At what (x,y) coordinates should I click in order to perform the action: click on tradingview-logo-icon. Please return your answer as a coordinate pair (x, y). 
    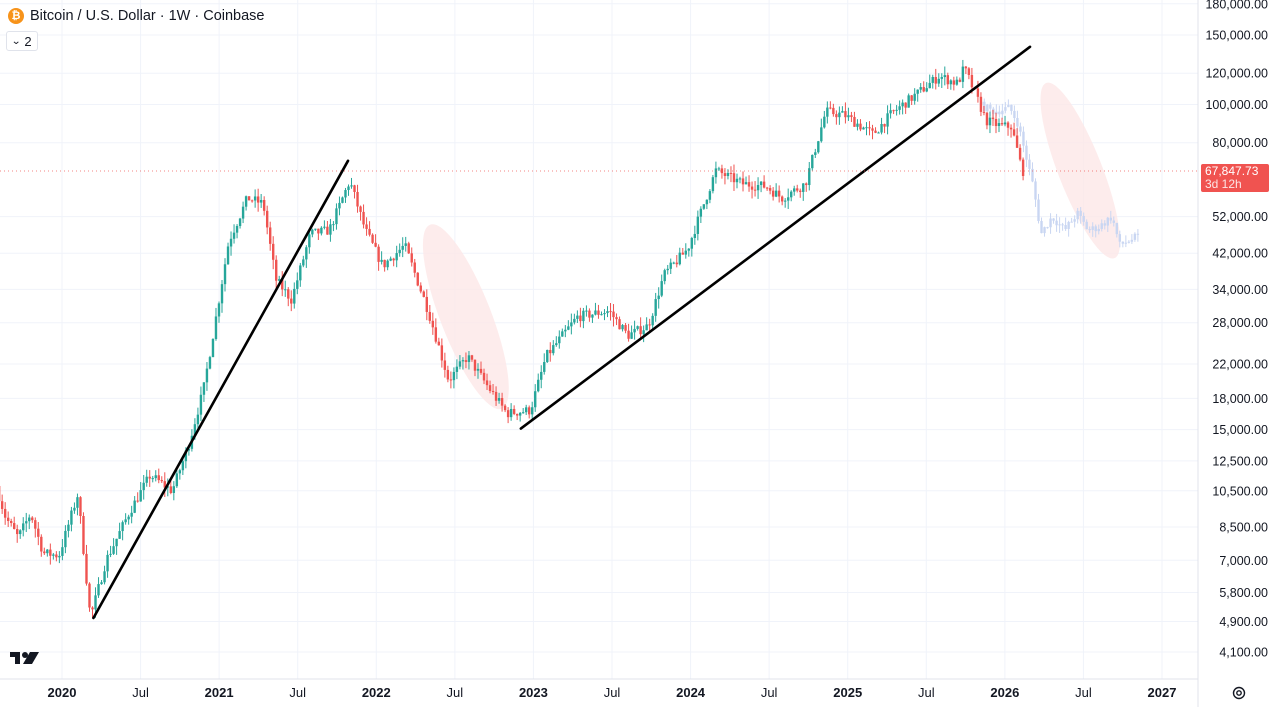
    Looking at the image, I should click on (25, 658).